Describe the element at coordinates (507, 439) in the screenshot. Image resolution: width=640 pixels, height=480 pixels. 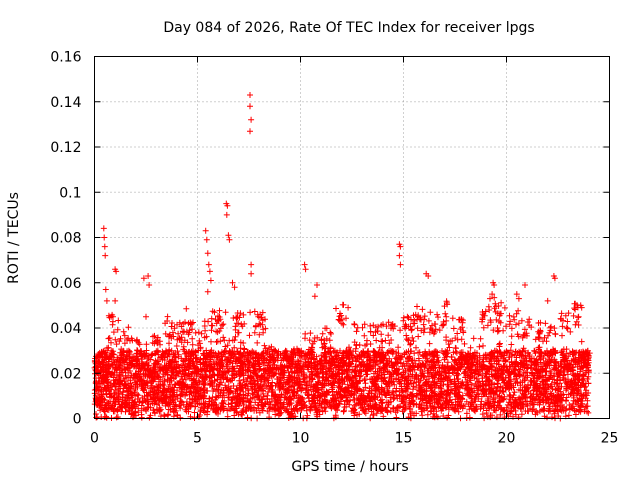
I see `x-tick-label: 20` at that location.